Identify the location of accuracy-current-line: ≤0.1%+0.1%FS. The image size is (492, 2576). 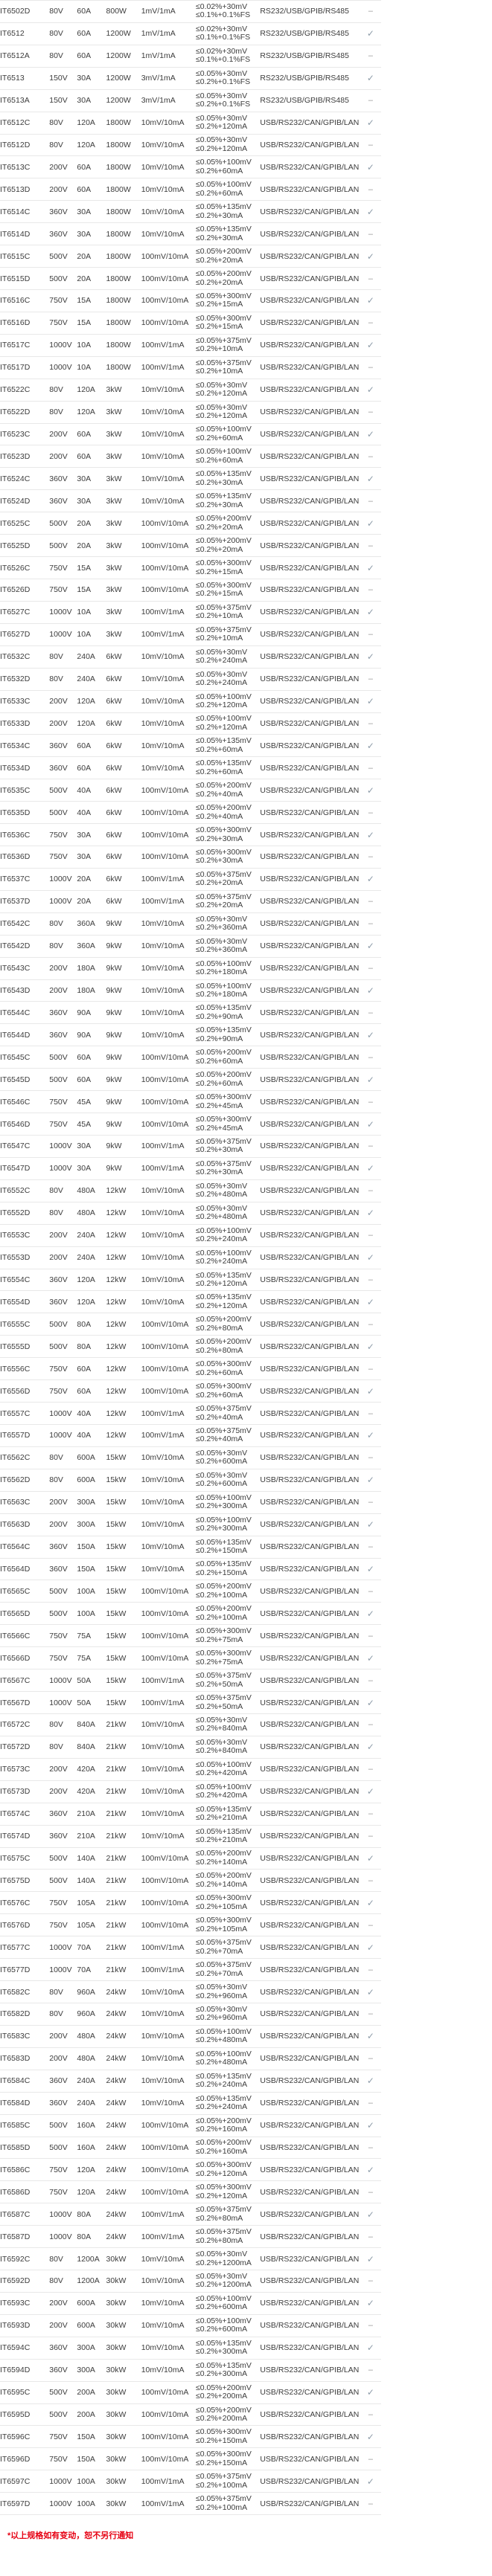
(223, 15).